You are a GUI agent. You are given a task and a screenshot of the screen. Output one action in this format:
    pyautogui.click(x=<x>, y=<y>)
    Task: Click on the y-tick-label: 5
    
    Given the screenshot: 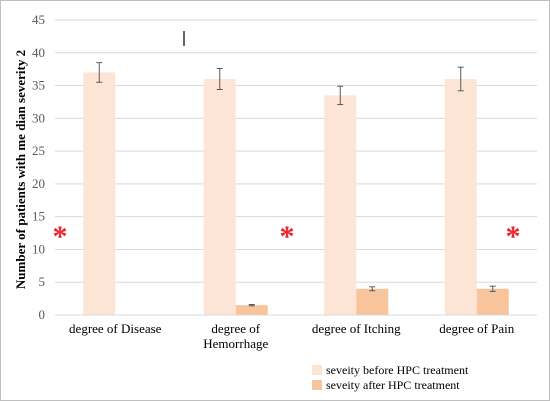 What is the action you would take?
    pyautogui.click(x=42, y=281)
    